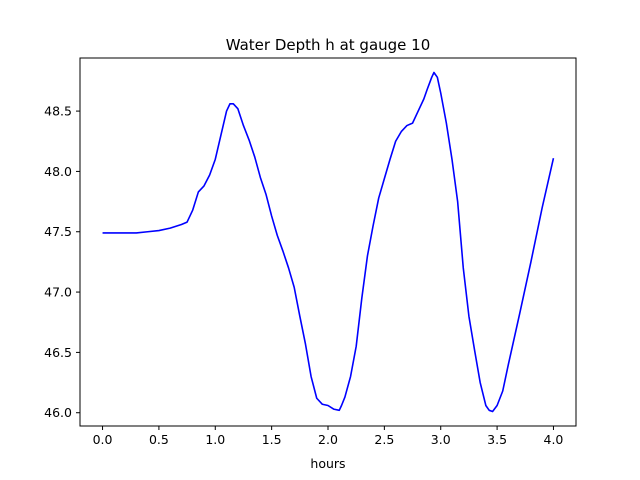 This screenshot has height=480, width=640. Describe the element at coordinates (58, 412) in the screenshot. I see `y-tick-label: 46.0` at that location.